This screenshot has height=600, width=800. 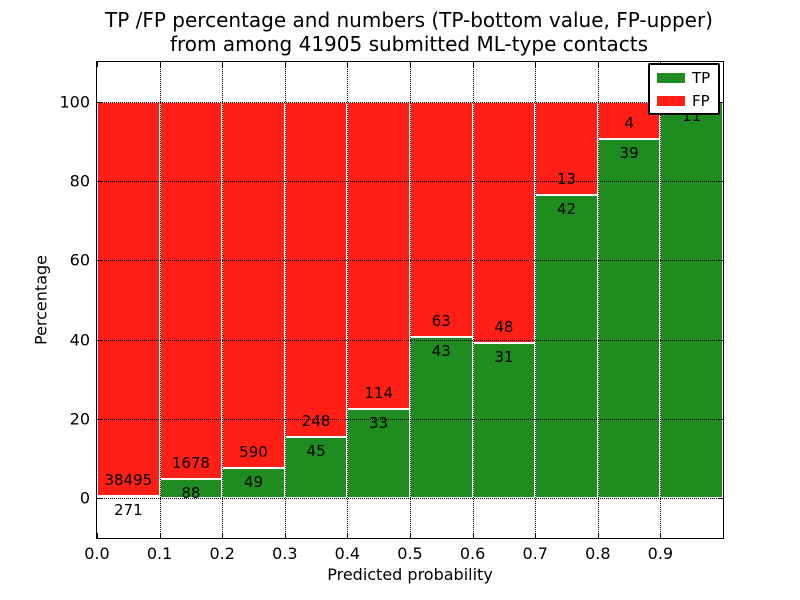 I want to click on legend-entry-tp: TP, so click(x=684, y=78).